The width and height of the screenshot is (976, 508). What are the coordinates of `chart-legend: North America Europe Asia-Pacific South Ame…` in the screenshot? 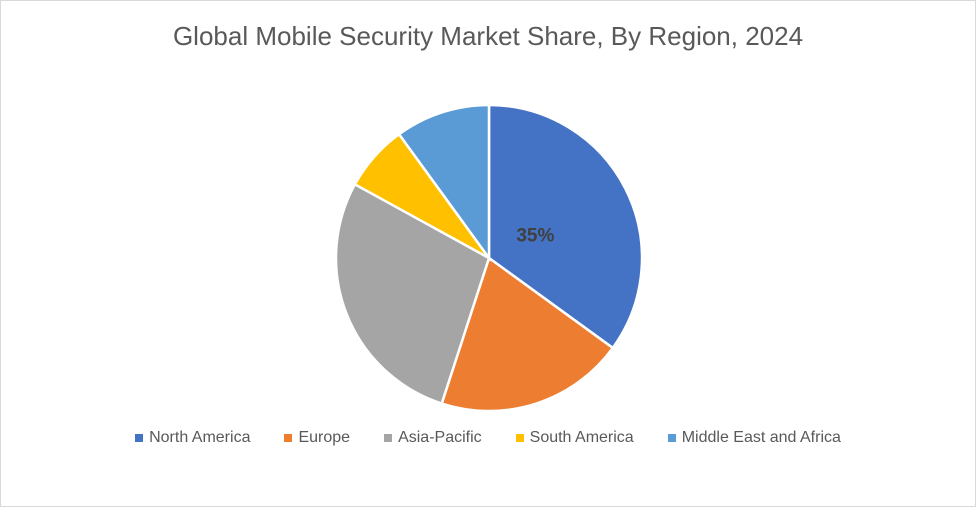 It's located at (488, 438).